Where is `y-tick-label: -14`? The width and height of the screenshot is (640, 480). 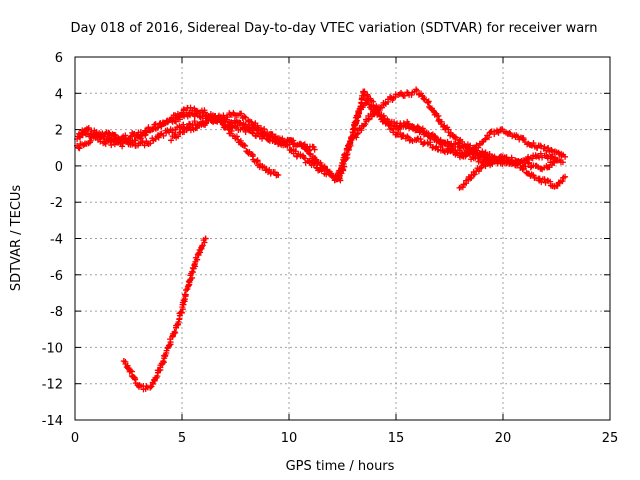
y-tick-label: -14 is located at coordinates (52, 421).